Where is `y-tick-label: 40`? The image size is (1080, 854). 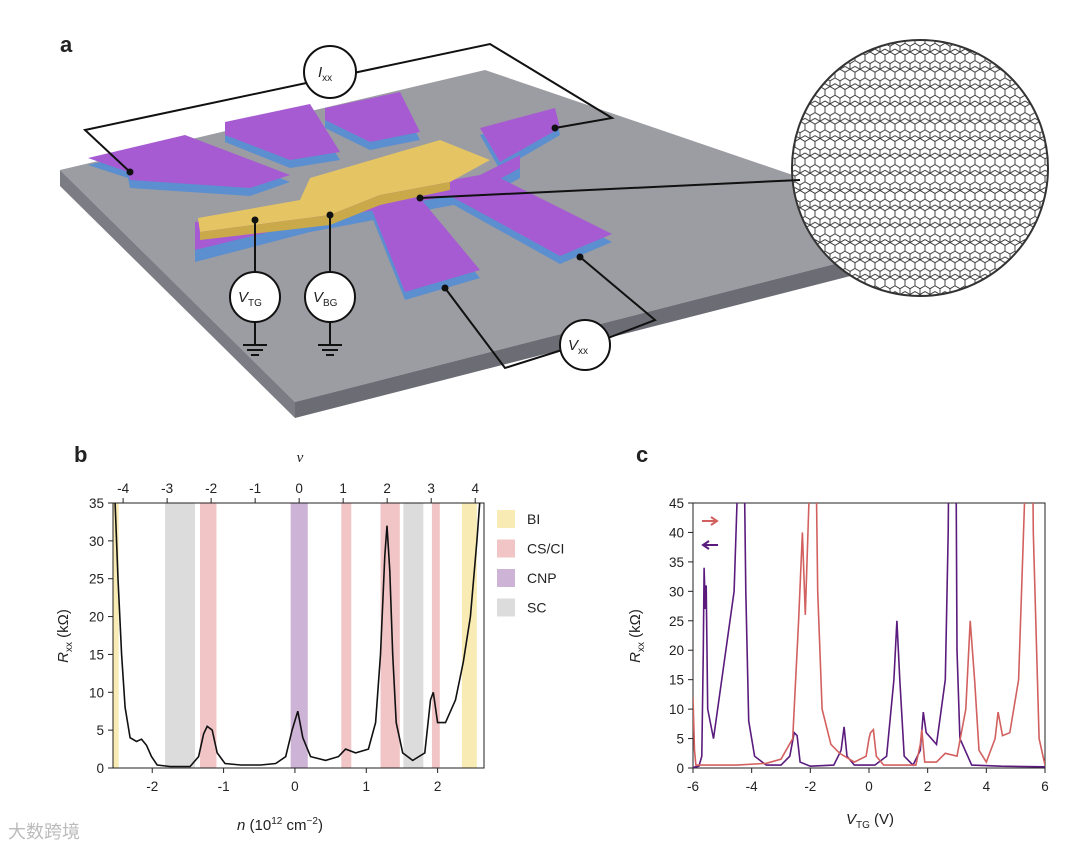 y-tick-label: 40 is located at coordinates (676, 532).